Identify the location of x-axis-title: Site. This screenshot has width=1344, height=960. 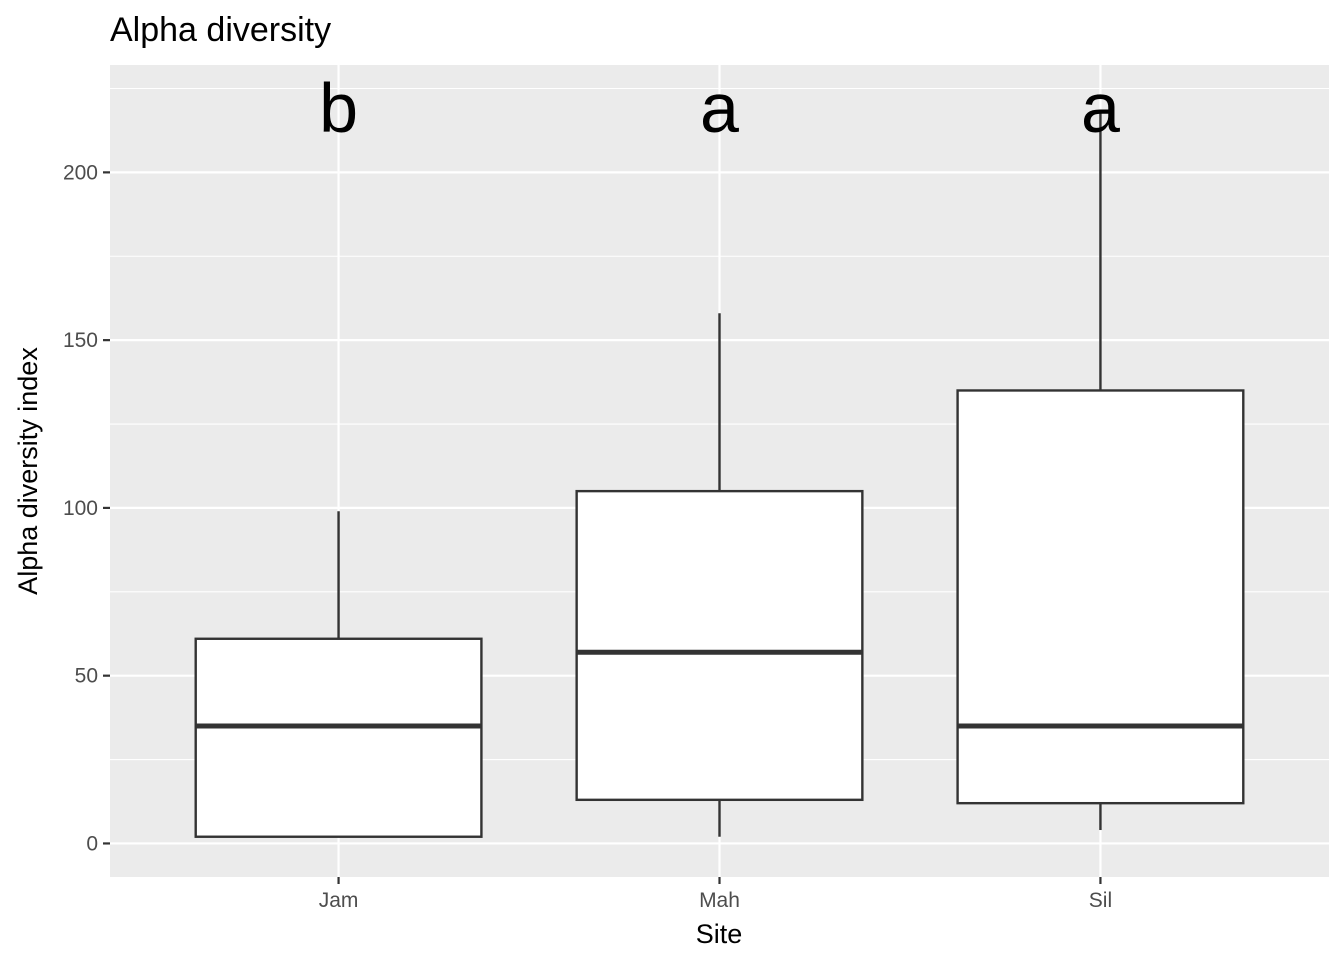
(719, 934).